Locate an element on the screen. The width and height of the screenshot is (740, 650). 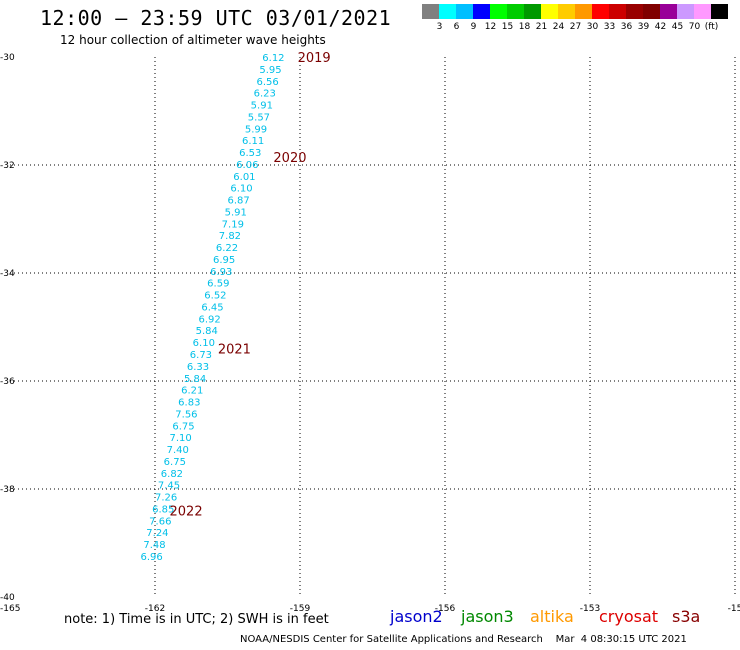
wave-height-label: 6.87 is located at coordinates (238, 201).